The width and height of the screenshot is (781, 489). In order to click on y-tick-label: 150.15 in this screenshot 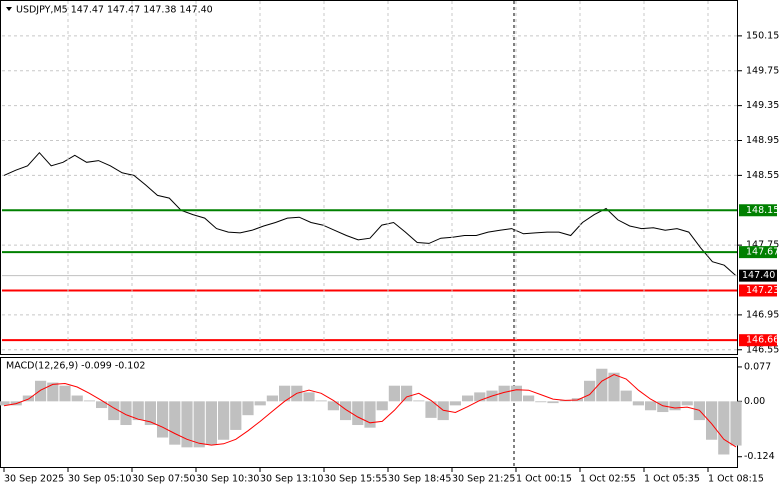, I will do `click(762, 35)`.